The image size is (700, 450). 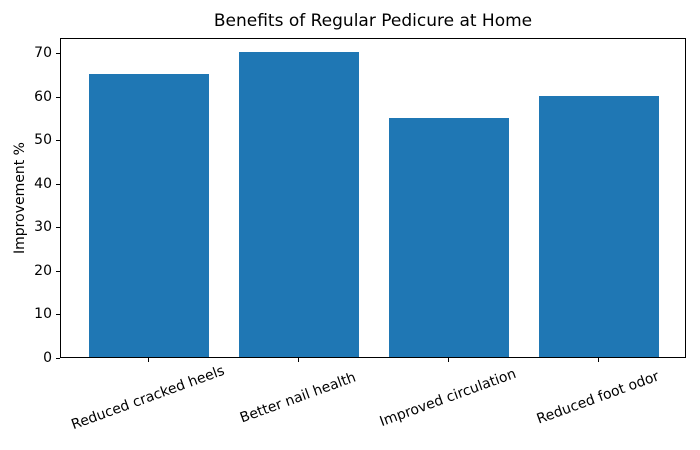 What do you see at coordinates (43, 227) in the screenshot?
I see `y-tick-label: 30` at bounding box center [43, 227].